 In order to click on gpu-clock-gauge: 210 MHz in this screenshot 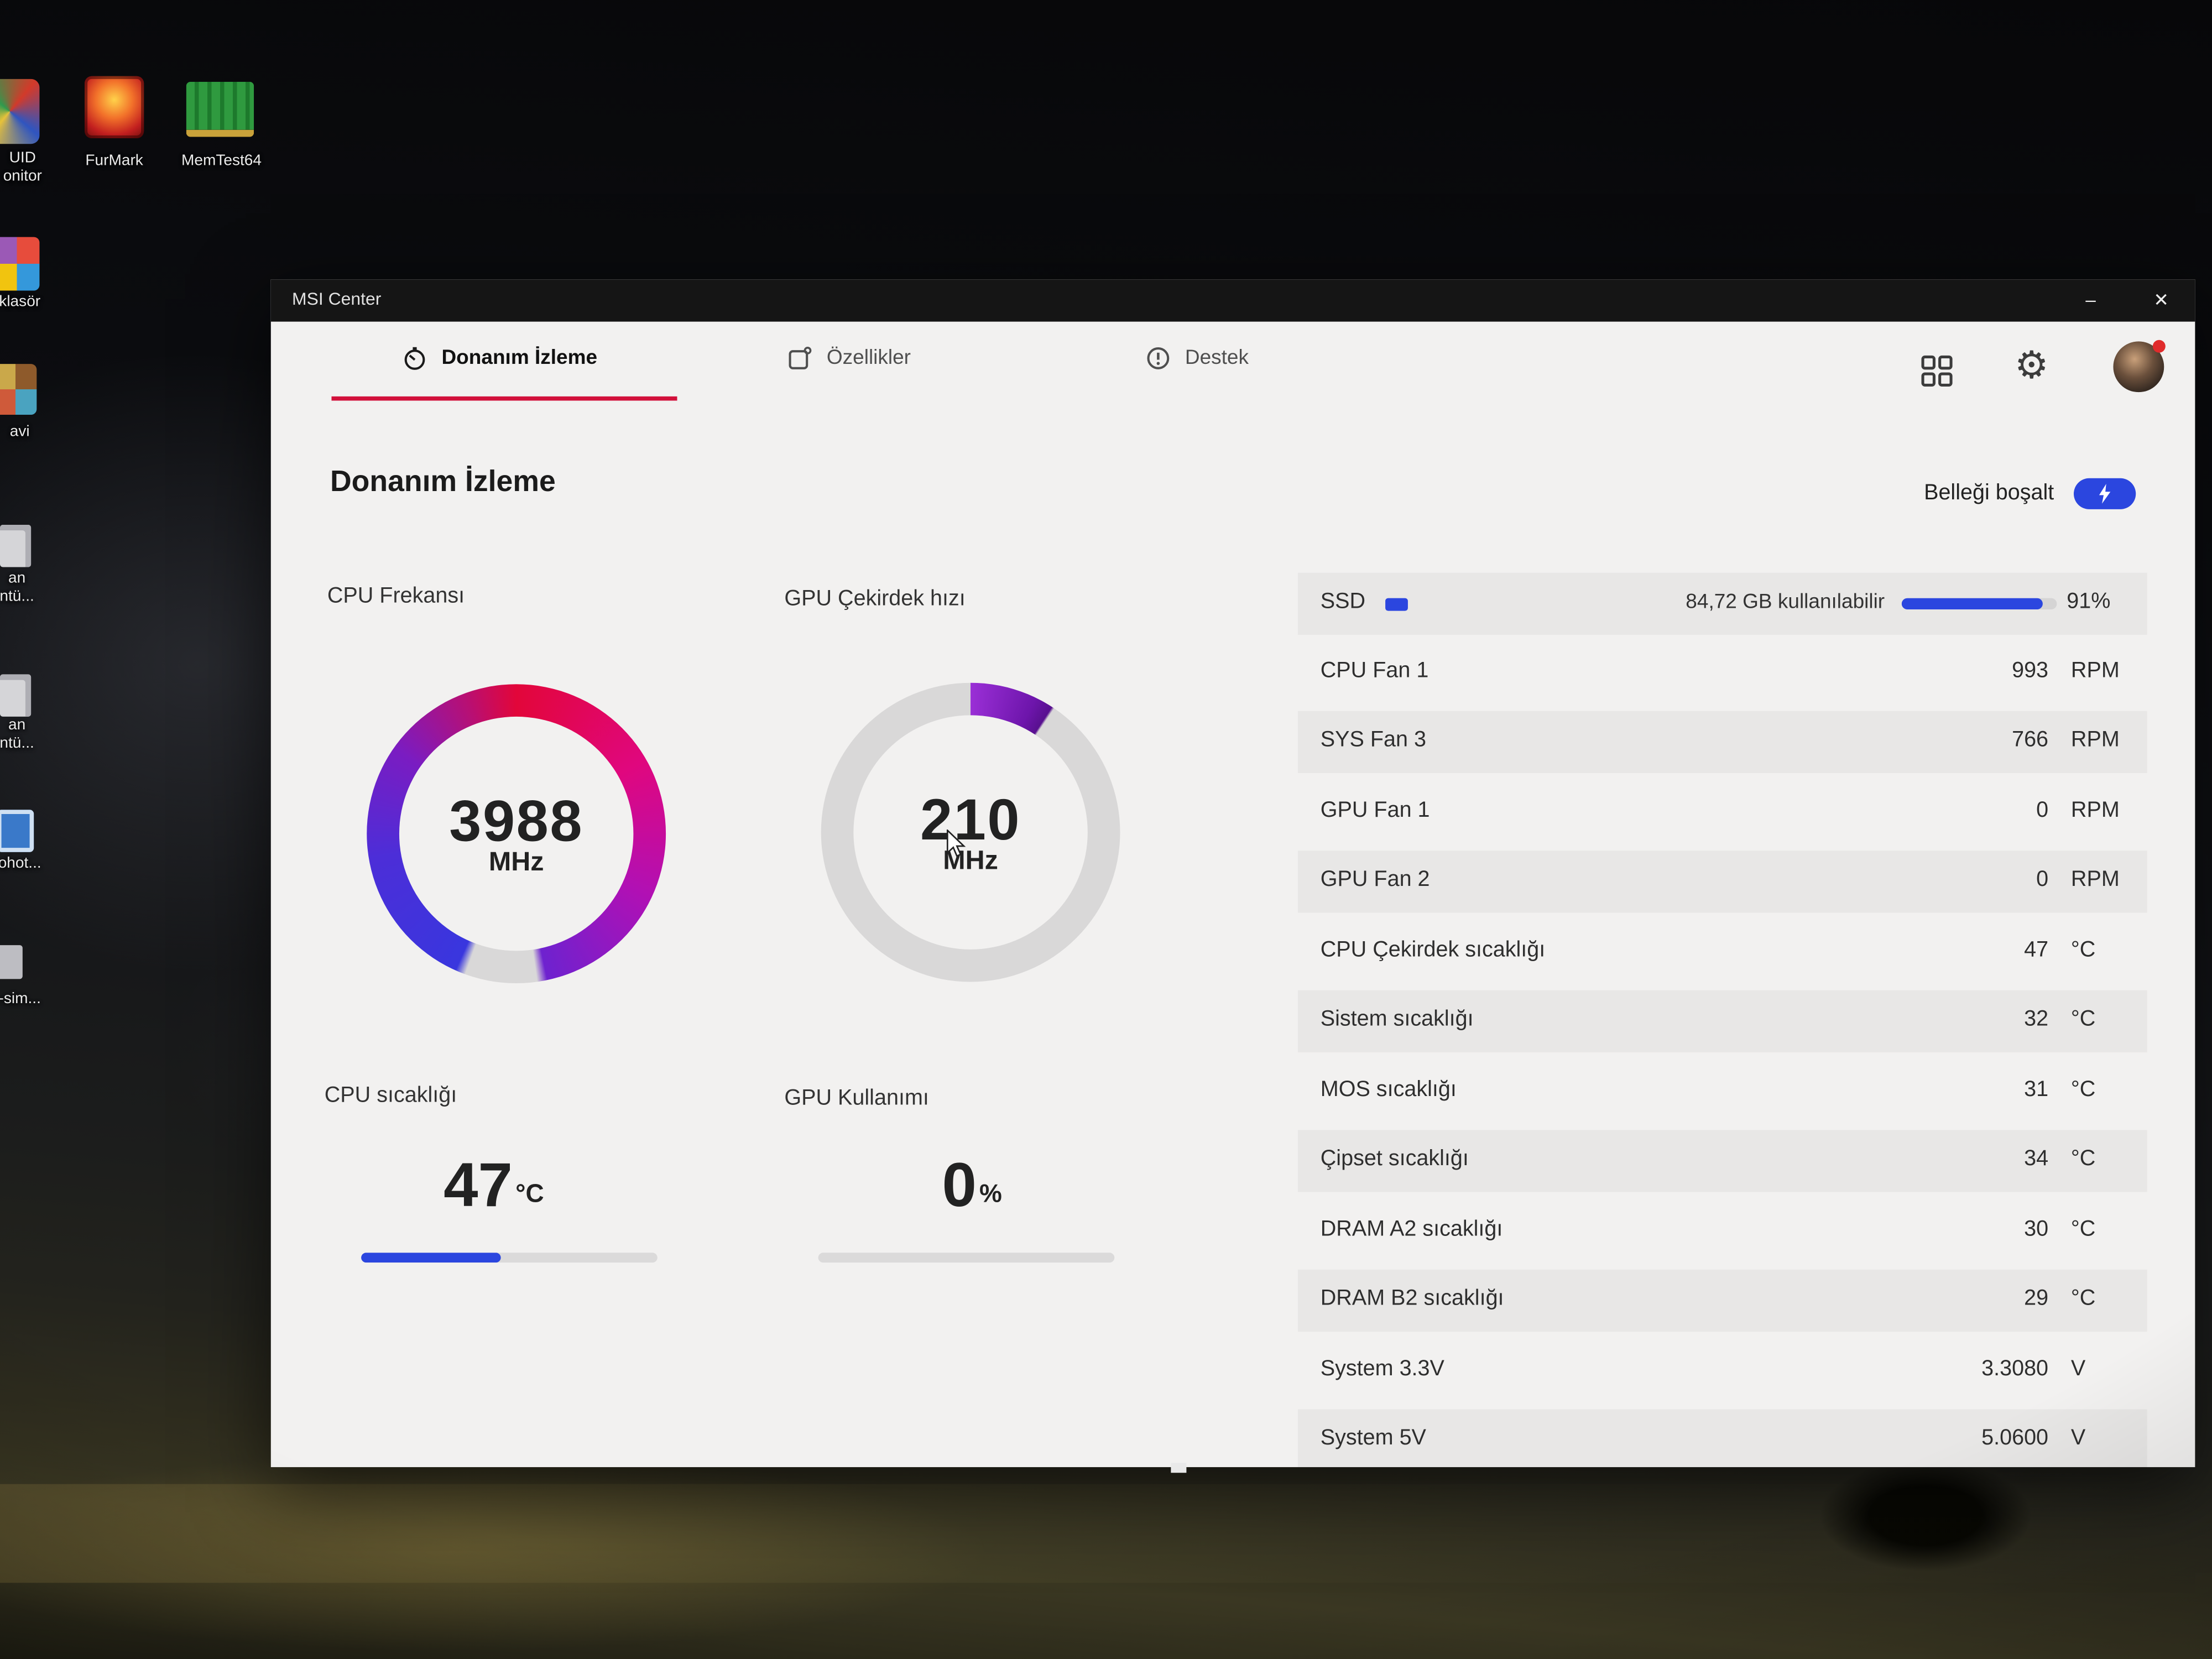, I will do `click(971, 832)`.